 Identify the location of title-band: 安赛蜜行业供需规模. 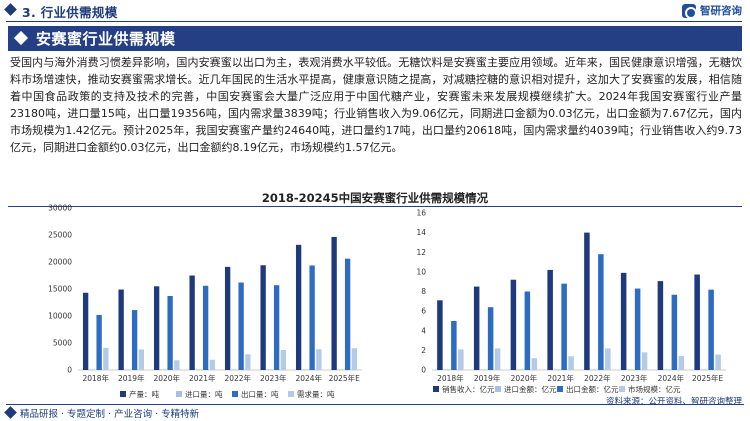
(375, 38).